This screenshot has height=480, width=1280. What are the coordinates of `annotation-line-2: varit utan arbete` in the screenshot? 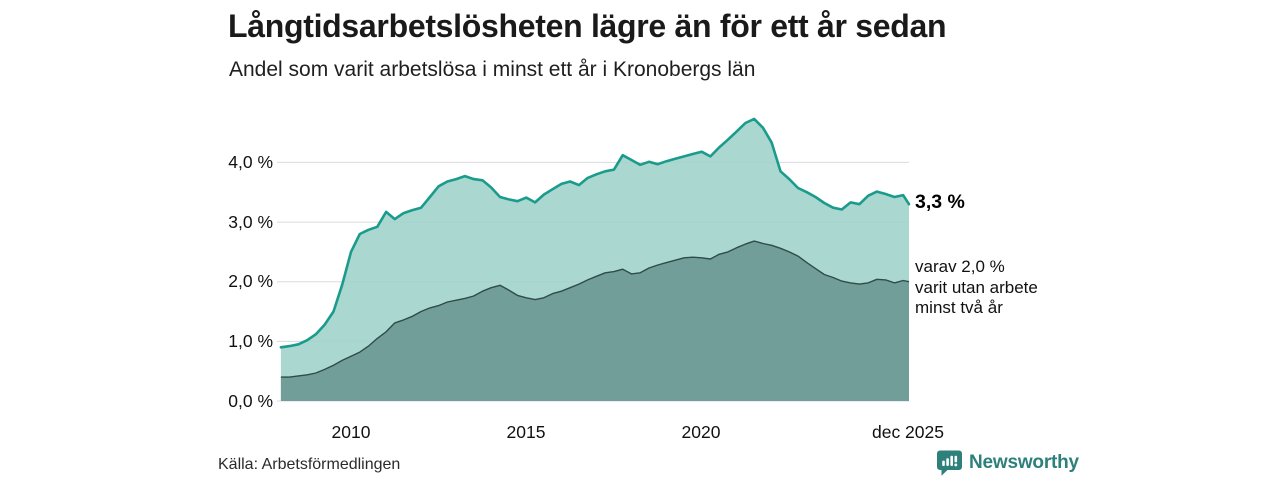 It's located at (976, 287).